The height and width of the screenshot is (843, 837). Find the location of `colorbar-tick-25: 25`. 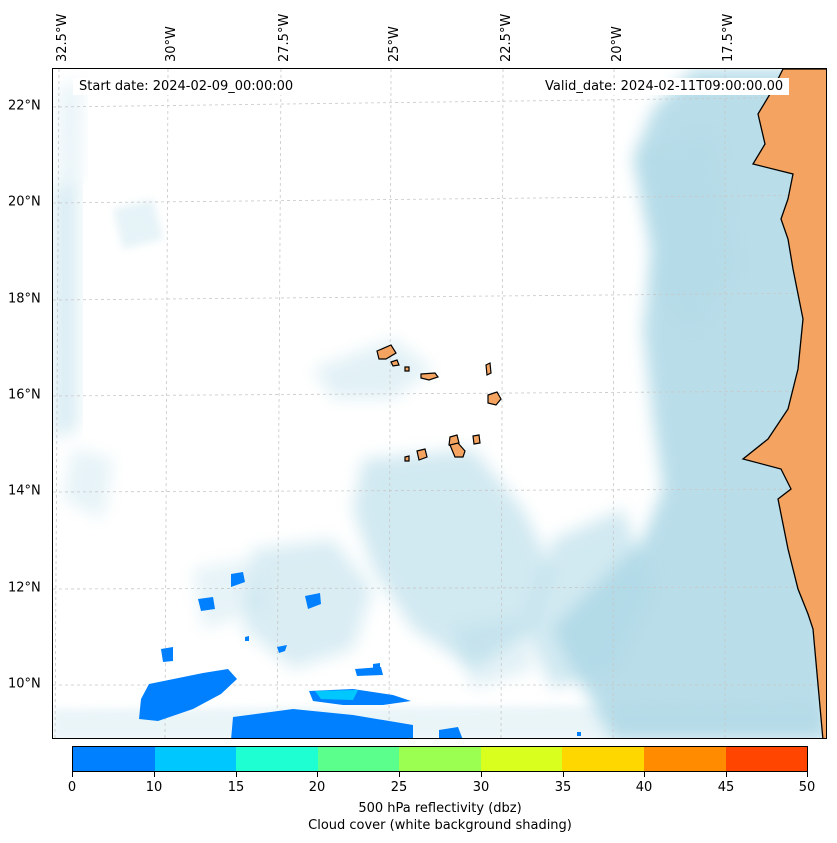

colorbar-tick-25: 25 is located at coordinates (399, 787).